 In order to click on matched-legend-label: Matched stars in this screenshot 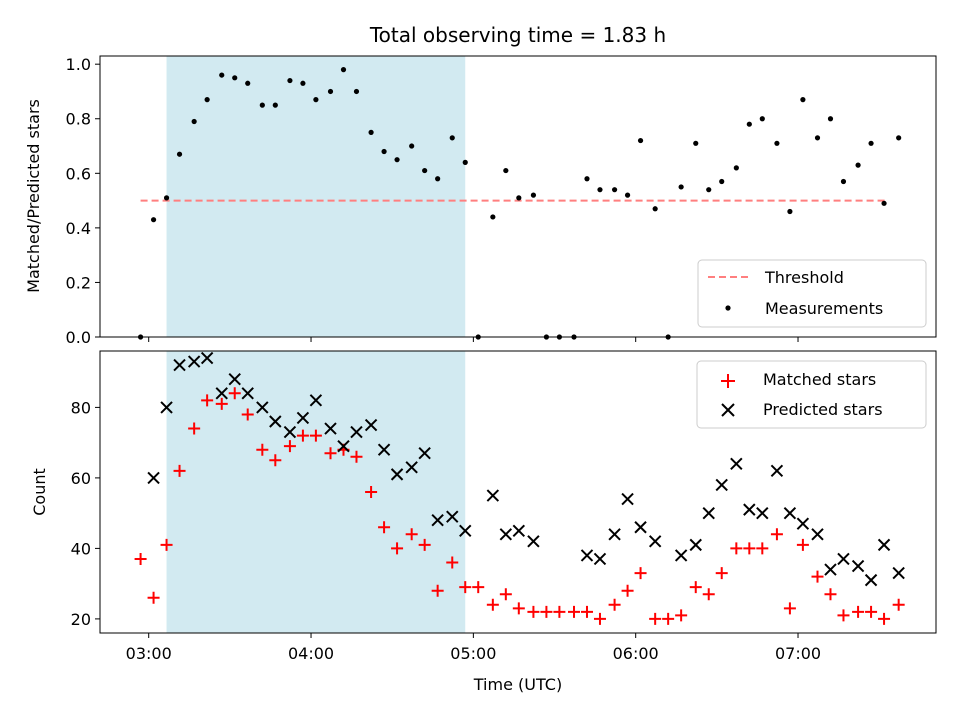, I will do `click(819, 379)`.